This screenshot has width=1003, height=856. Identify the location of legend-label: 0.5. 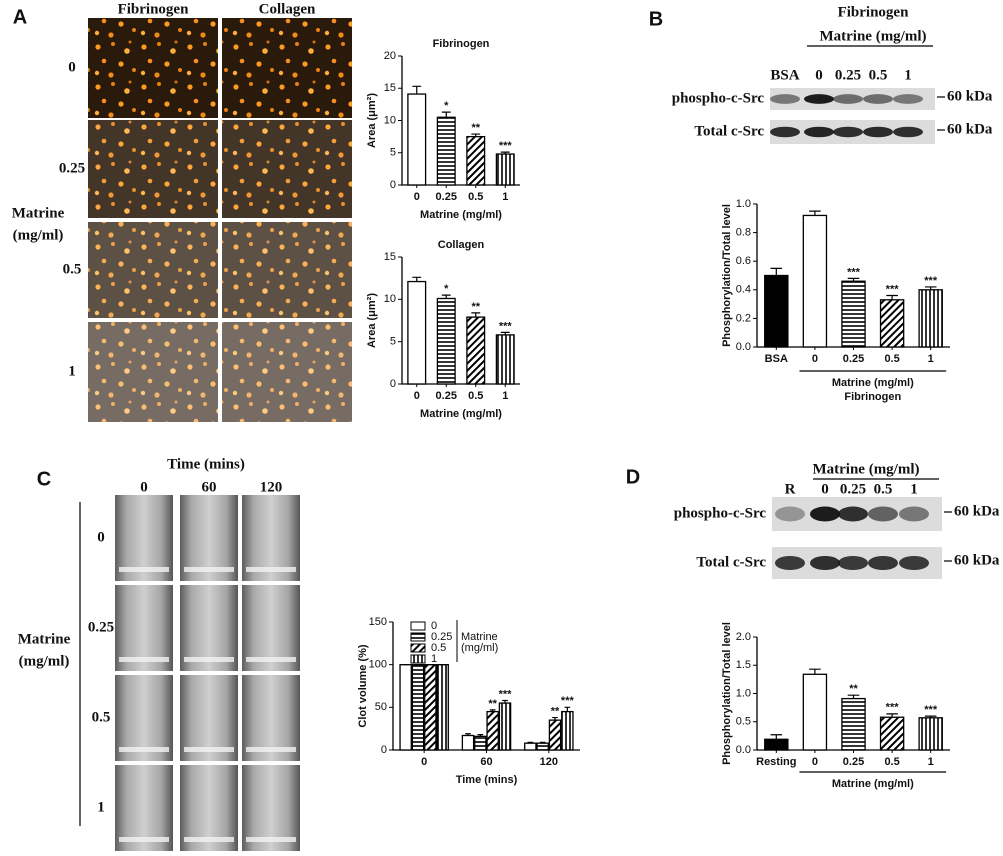
(438, 648).